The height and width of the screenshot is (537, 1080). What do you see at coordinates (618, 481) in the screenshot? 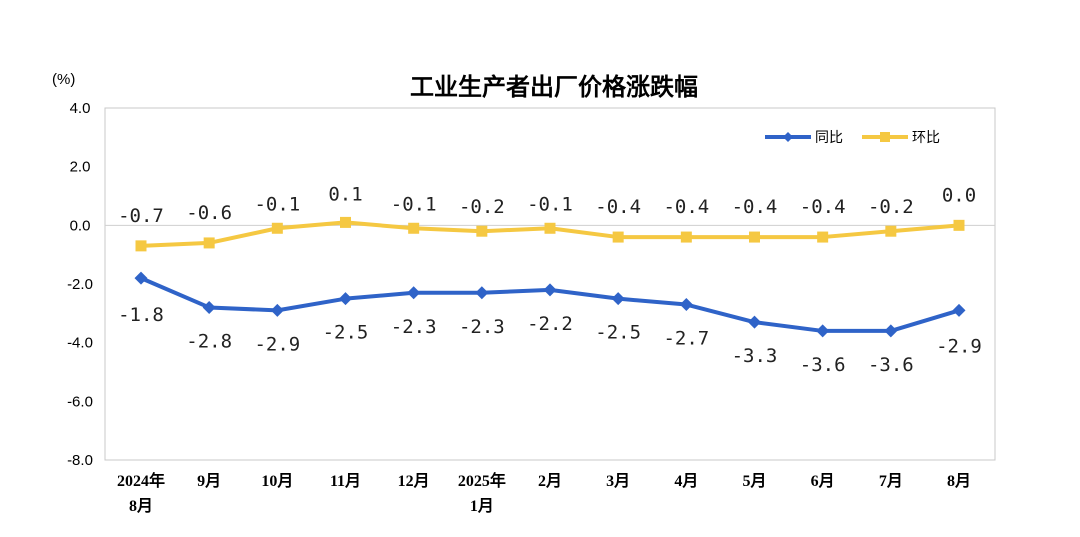
I see `x-tick-label: 3月` at bounding box center [618, 481].